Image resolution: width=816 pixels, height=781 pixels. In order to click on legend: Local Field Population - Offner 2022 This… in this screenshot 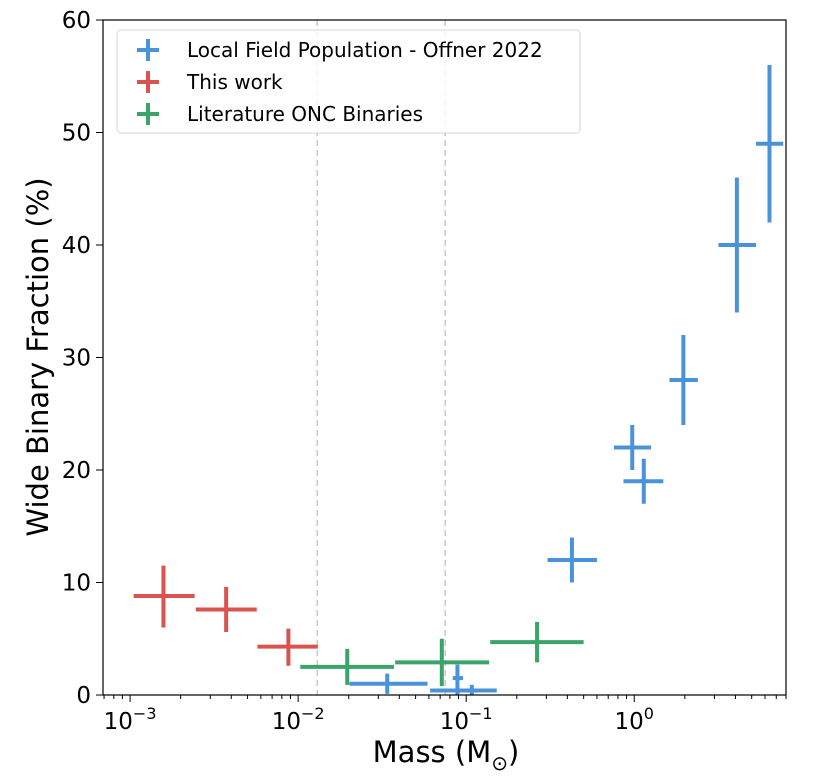, I will do `click(348, 81)`.